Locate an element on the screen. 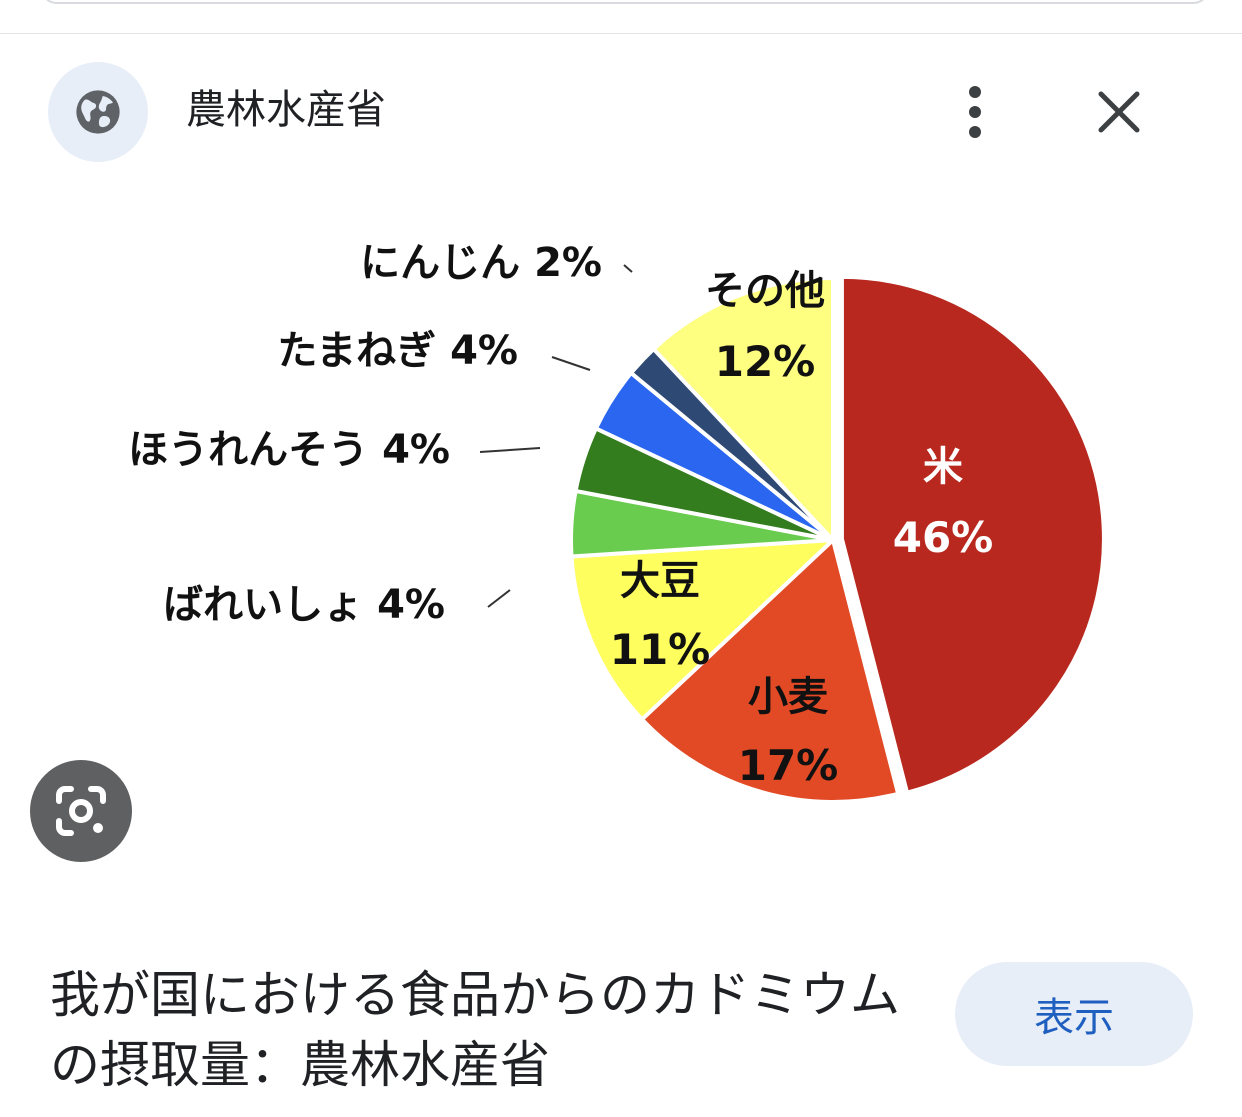 Image resolution: width=1242 pixels, height=1117 pixels. slice-label: 大豆 is located at coordinates (660, 581).